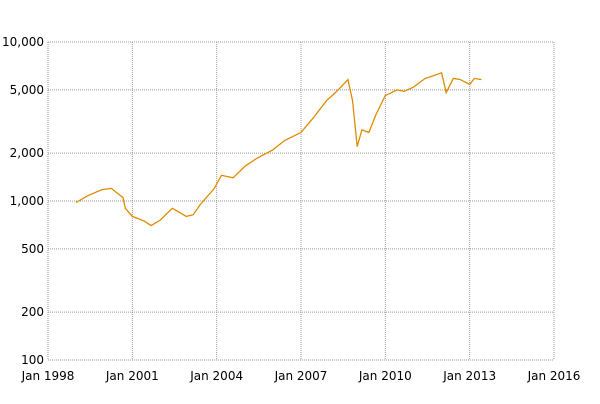  What do you see at coordinates (554, 376) in the screenshot?
I see `x-tick-label: Jan 2016` at bounding box center [554, 376].